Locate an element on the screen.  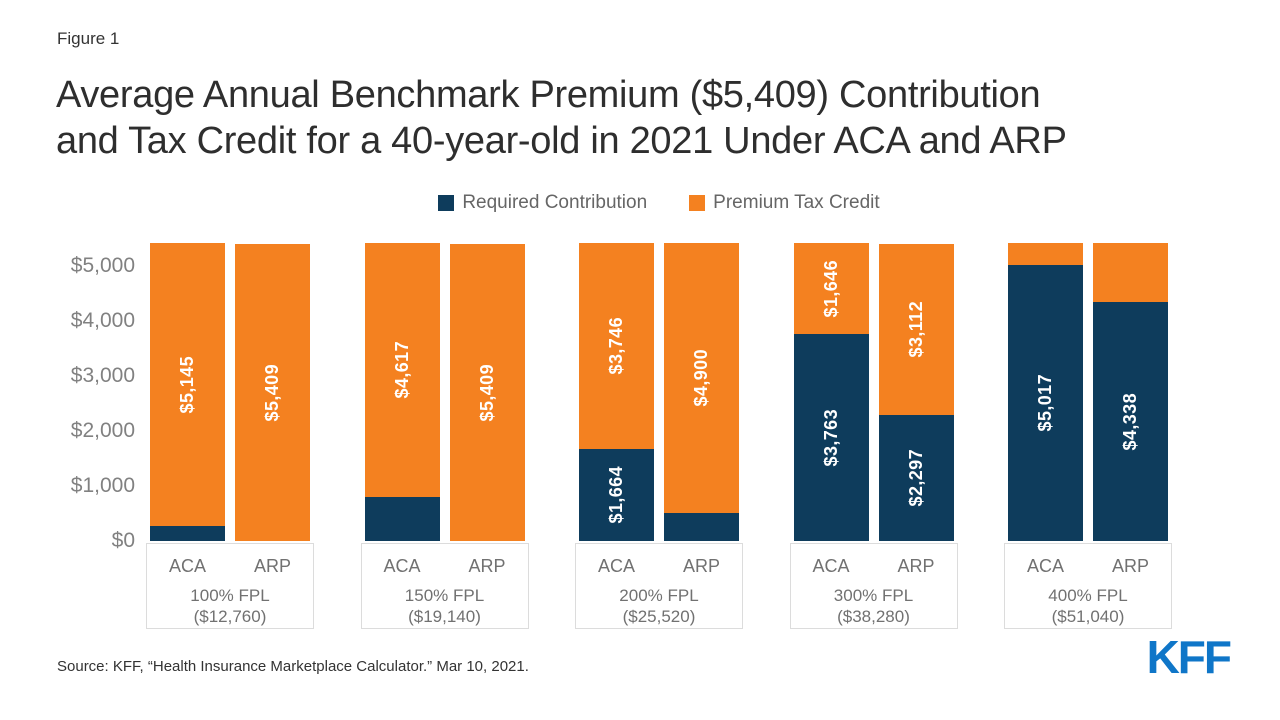
bar-group: $3,746 $1,664 $4,900 ACA ARP 2 is located at coordinates (659, 436).